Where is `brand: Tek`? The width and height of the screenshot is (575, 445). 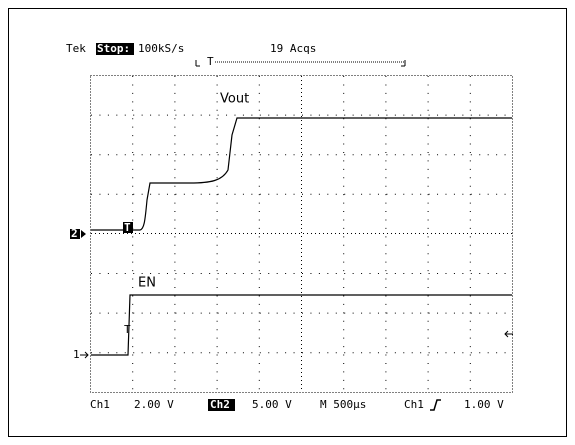
brand: Tek is located at coordinates (76, 48).